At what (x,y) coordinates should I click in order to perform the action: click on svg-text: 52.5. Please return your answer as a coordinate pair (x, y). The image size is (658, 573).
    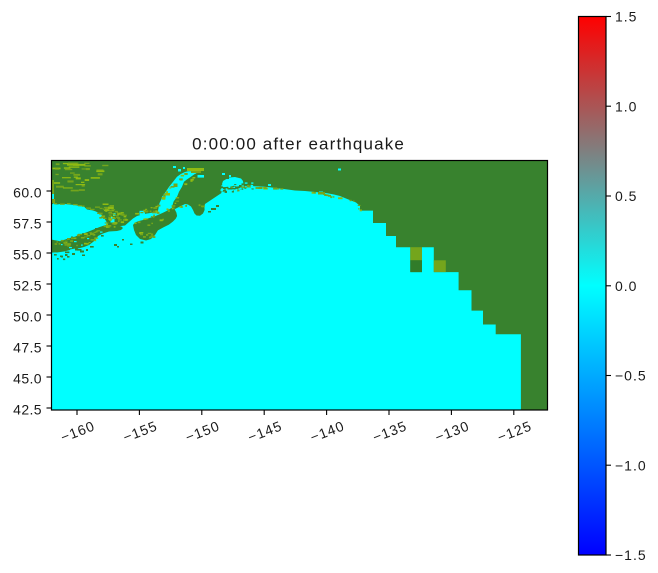
    Looking at the image, I should click on (27, 285).